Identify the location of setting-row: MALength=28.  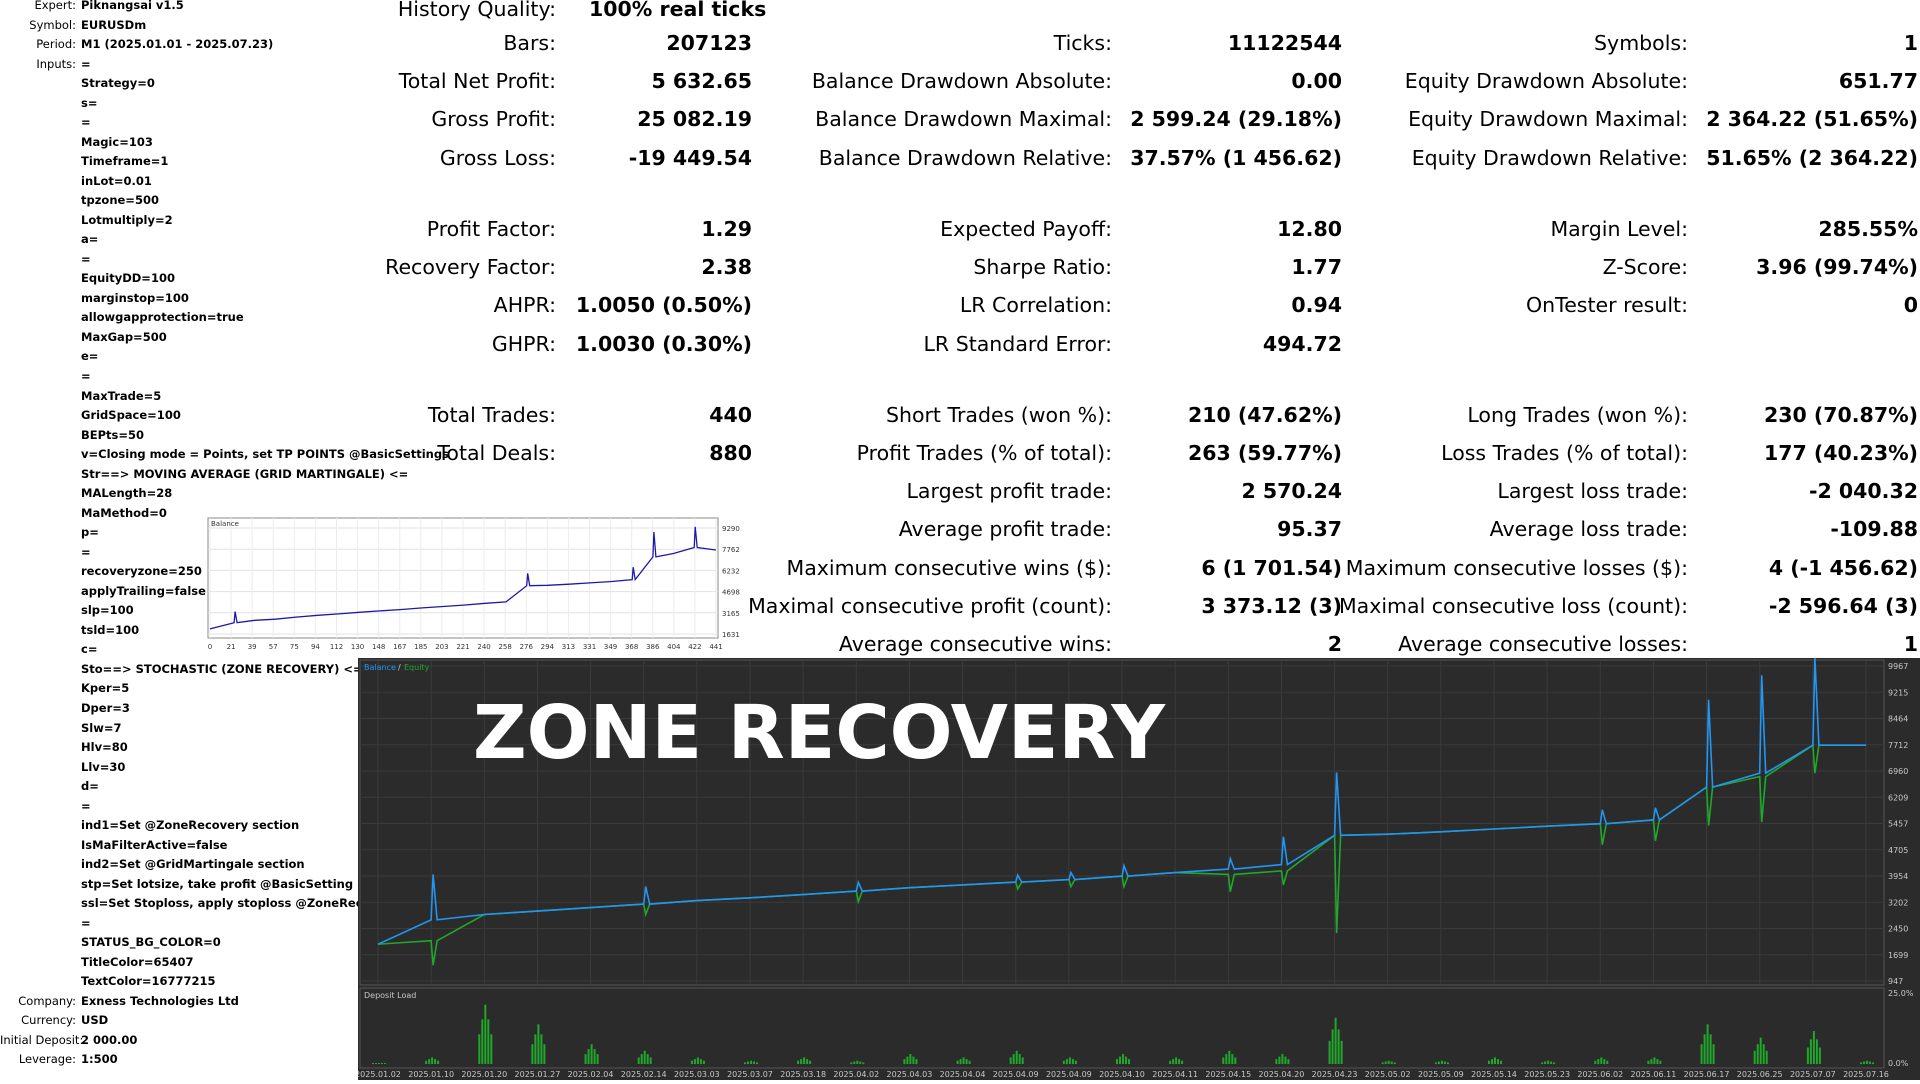
(180, 493).